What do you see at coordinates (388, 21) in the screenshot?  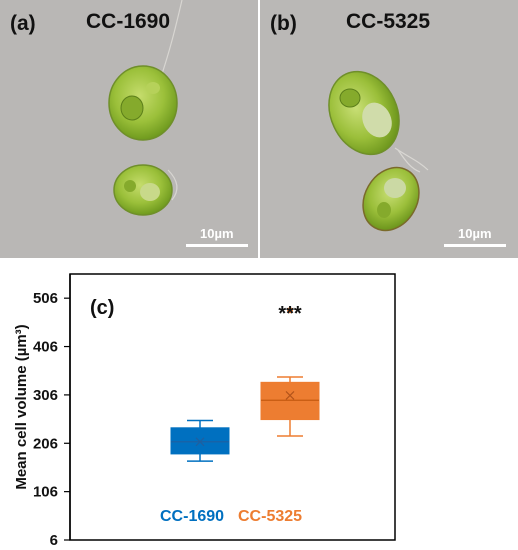 I see `strain-title-b: CC-5325` at bounding box center [388, 21].